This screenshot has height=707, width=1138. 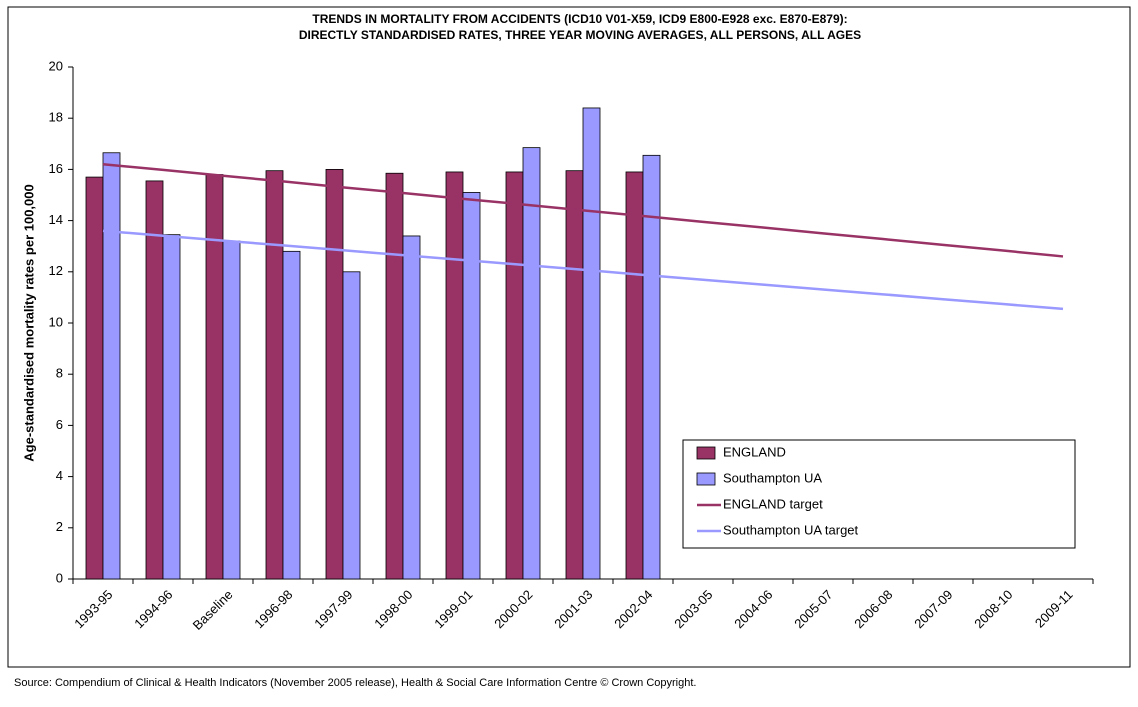 What do you see at coordinates (791, 529) in the screenshot?
I see `legend-label: Southampton UA target` at bounding box center [791, 529].